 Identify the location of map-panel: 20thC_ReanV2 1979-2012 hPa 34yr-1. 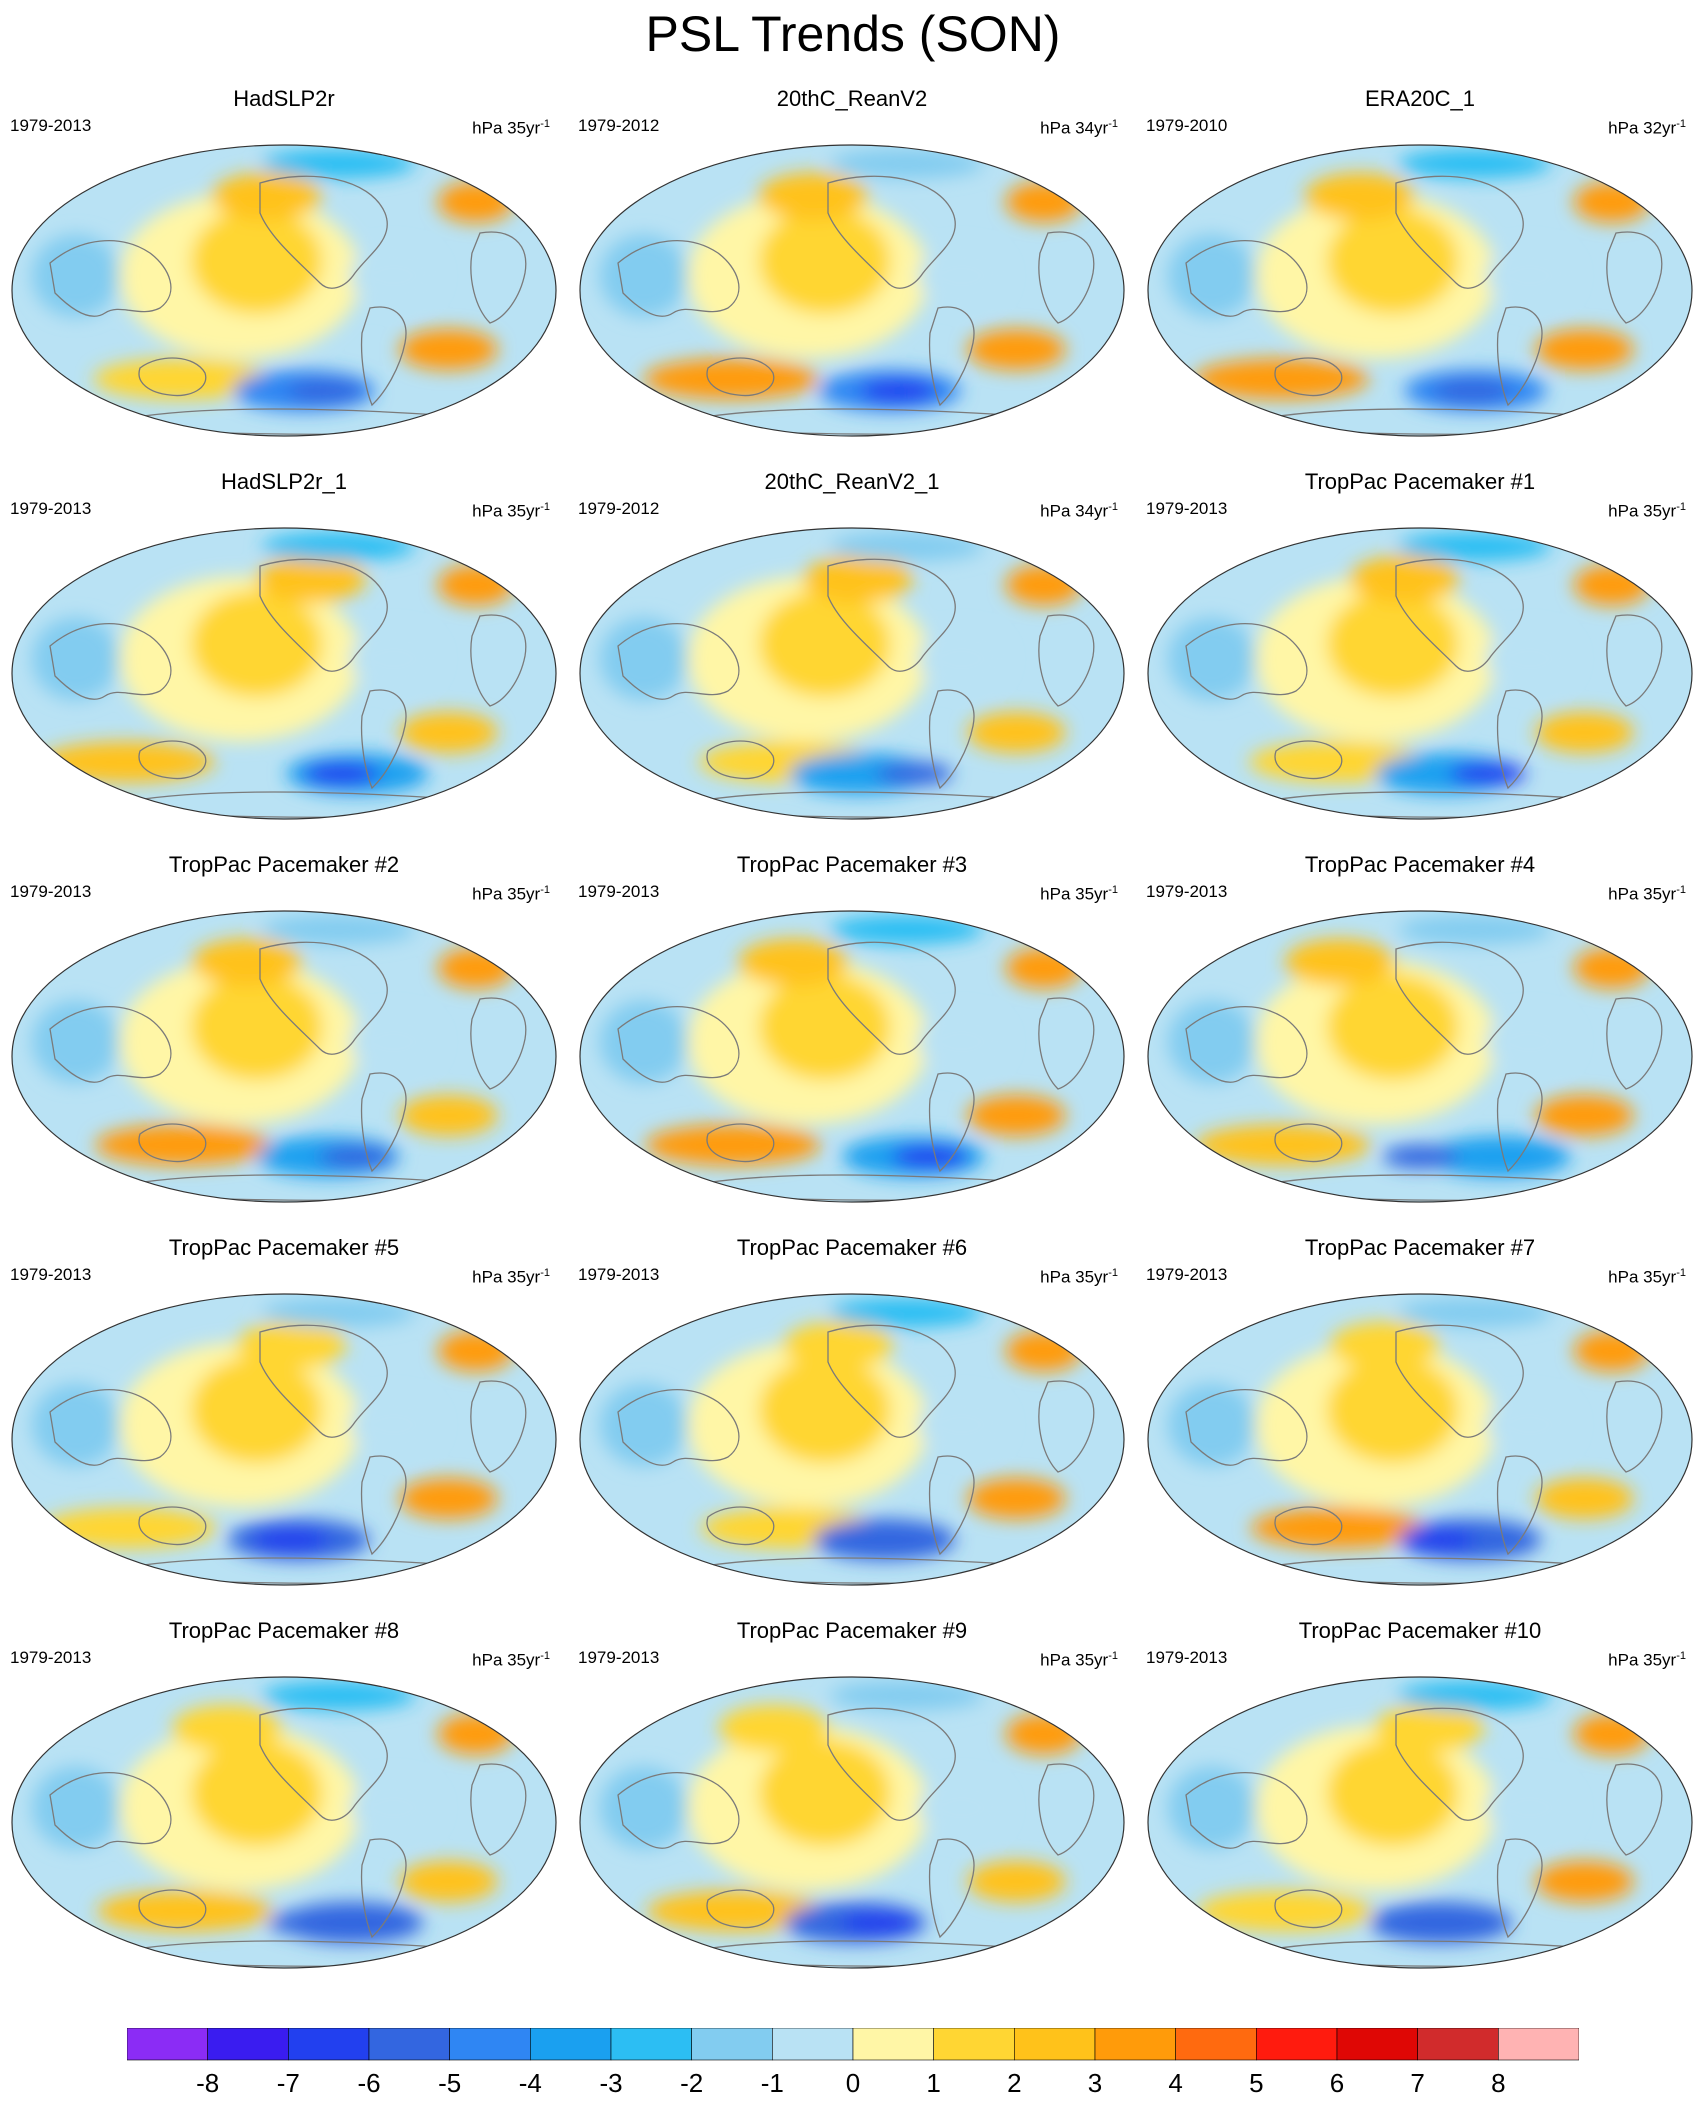
(852, 250).